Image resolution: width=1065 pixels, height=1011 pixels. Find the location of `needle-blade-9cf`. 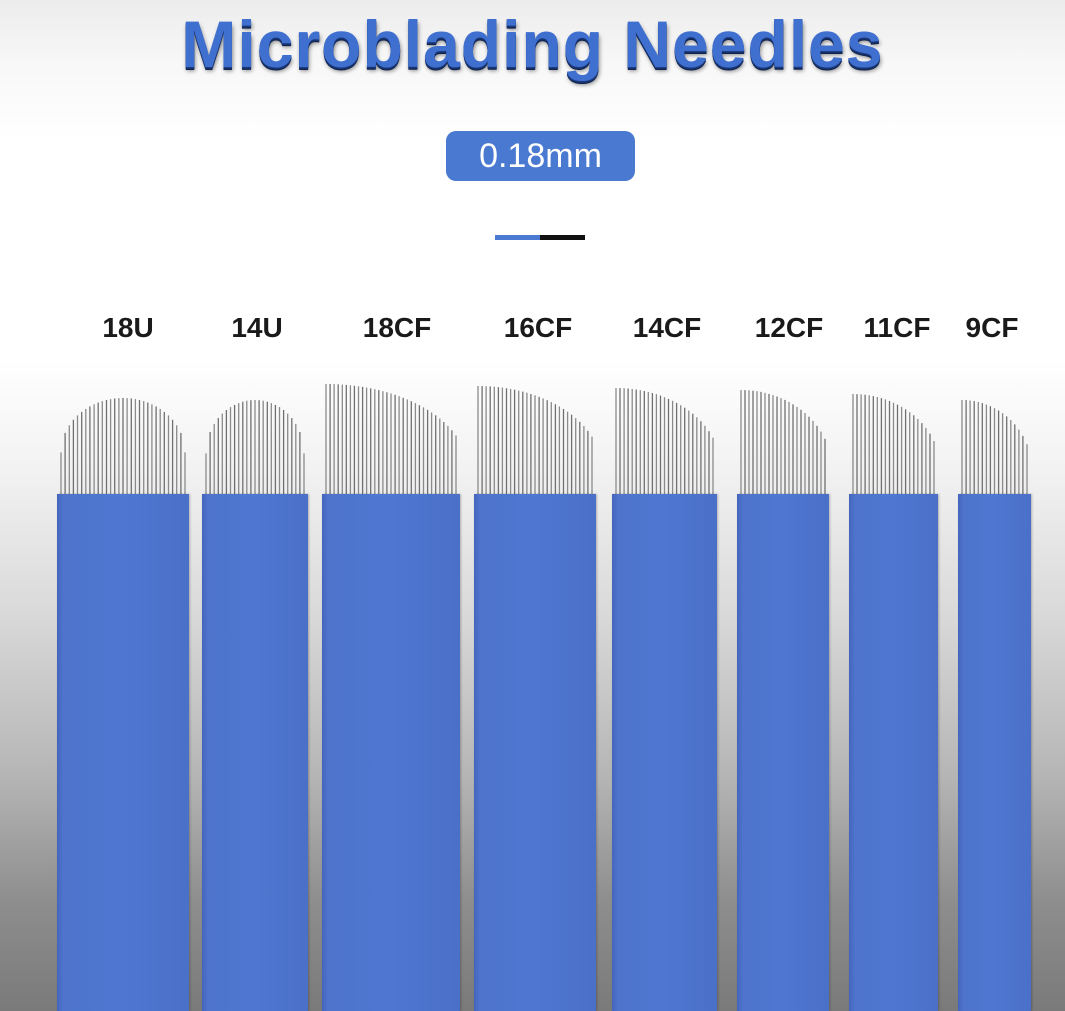

needle-blade-9cf is located at coordinates (994, 752).